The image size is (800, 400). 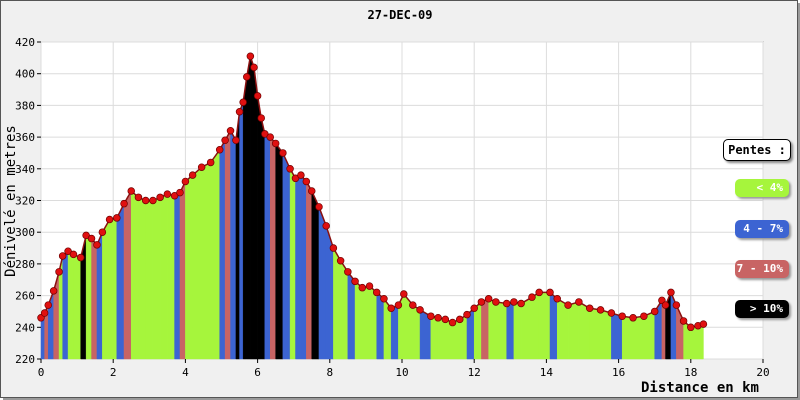 I want to click on y-tick-label: 340, so click(x=25, y=169).